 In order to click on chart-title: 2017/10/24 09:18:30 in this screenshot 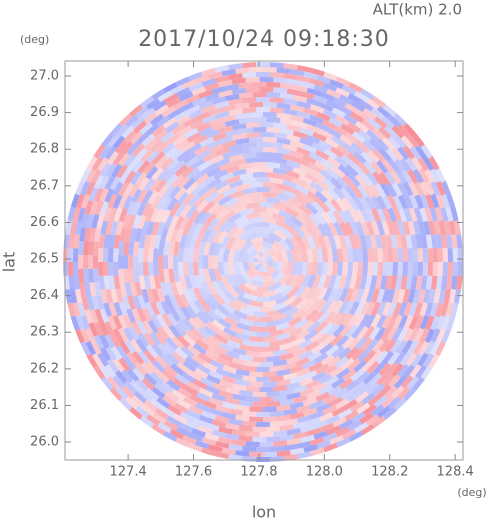, I will do `click(264, 39)`.